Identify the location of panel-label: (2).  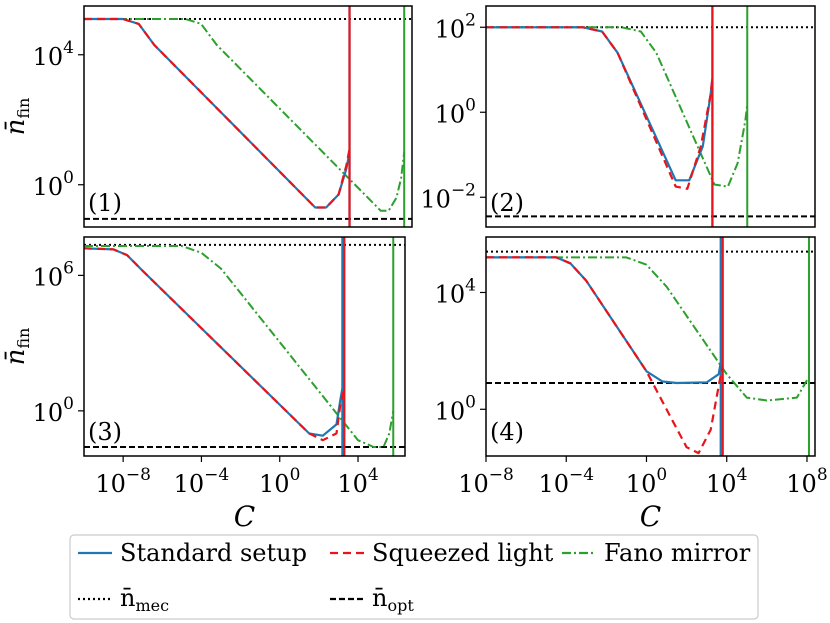
(507, 203).